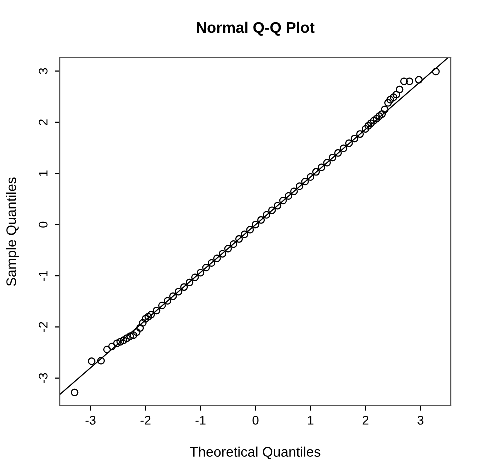 The height and width of the screenshot is (476, 488). Describe the element at coordinates (43, 378) in the screenshot. I see `y-tick-label: -3` at that location.